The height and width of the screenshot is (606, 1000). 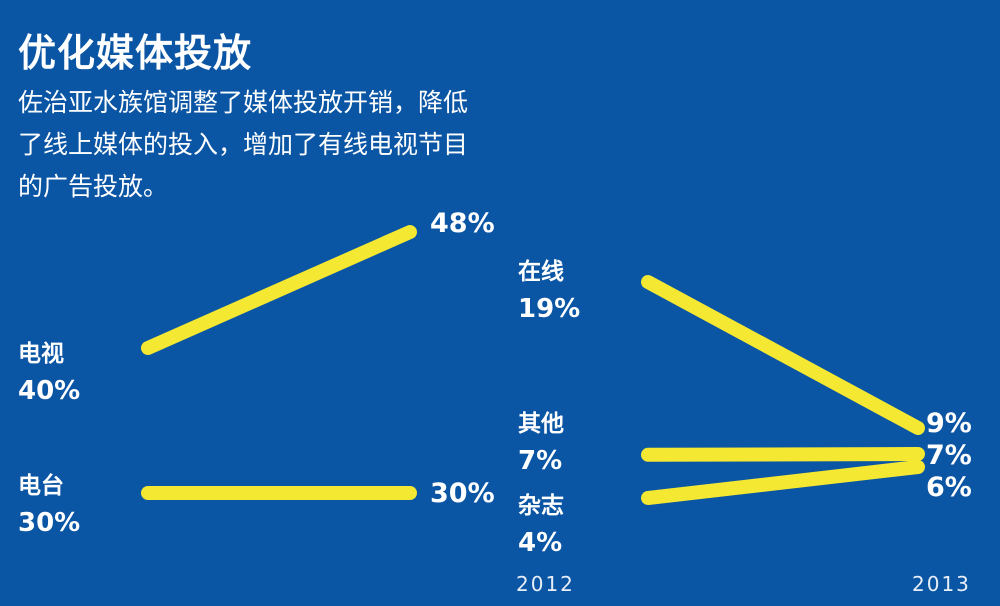 I want to click on x-label-2012: 2012, so click(x=545, y=584).